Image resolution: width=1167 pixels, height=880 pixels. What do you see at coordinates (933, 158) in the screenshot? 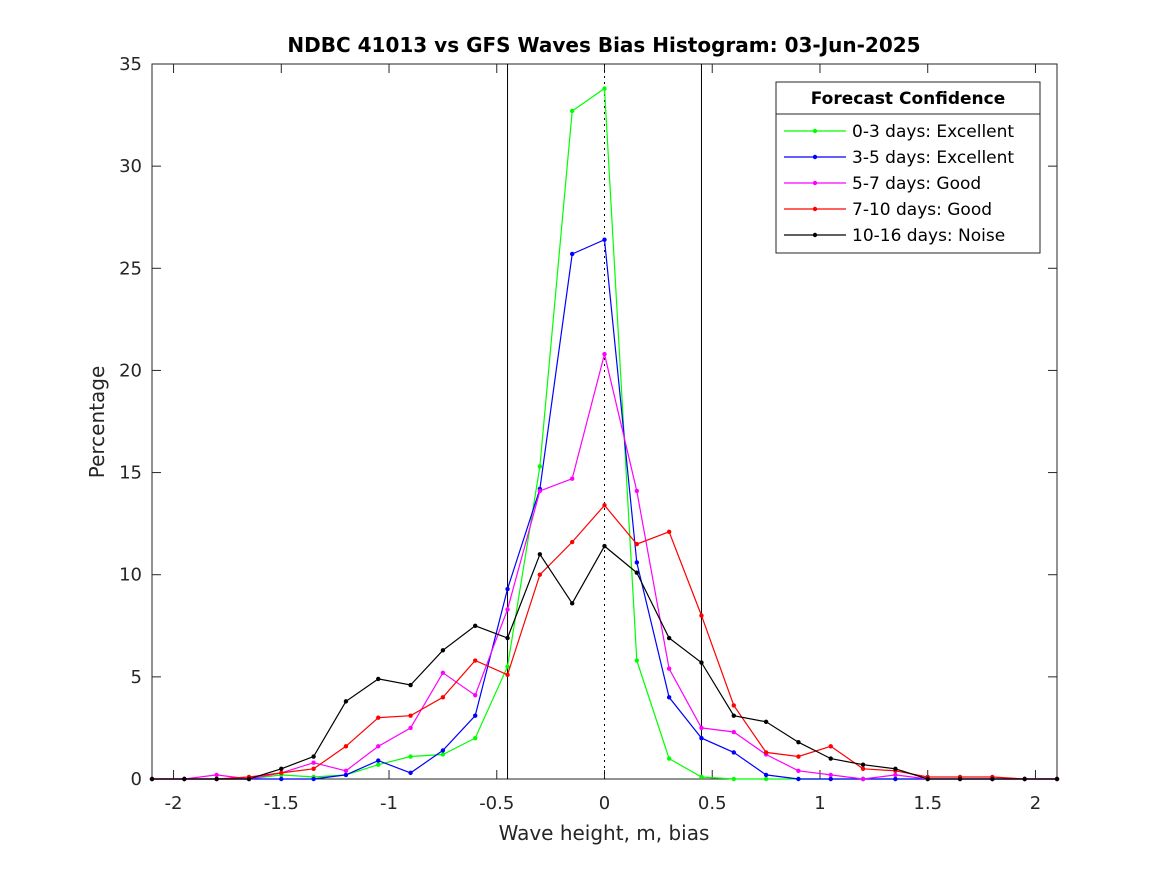
I see `legend-label-2: 3-5 days: Excellent` at bounding box center [933, 158].